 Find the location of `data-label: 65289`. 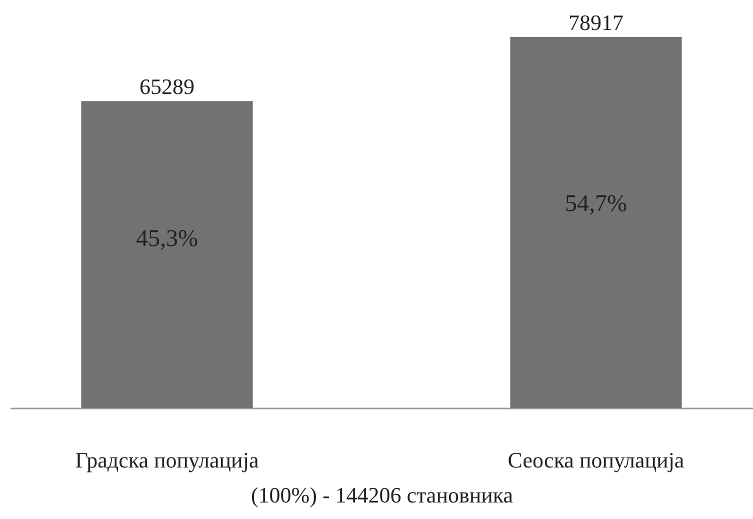

data-label: 65289 is located at coordinates (167, 87).